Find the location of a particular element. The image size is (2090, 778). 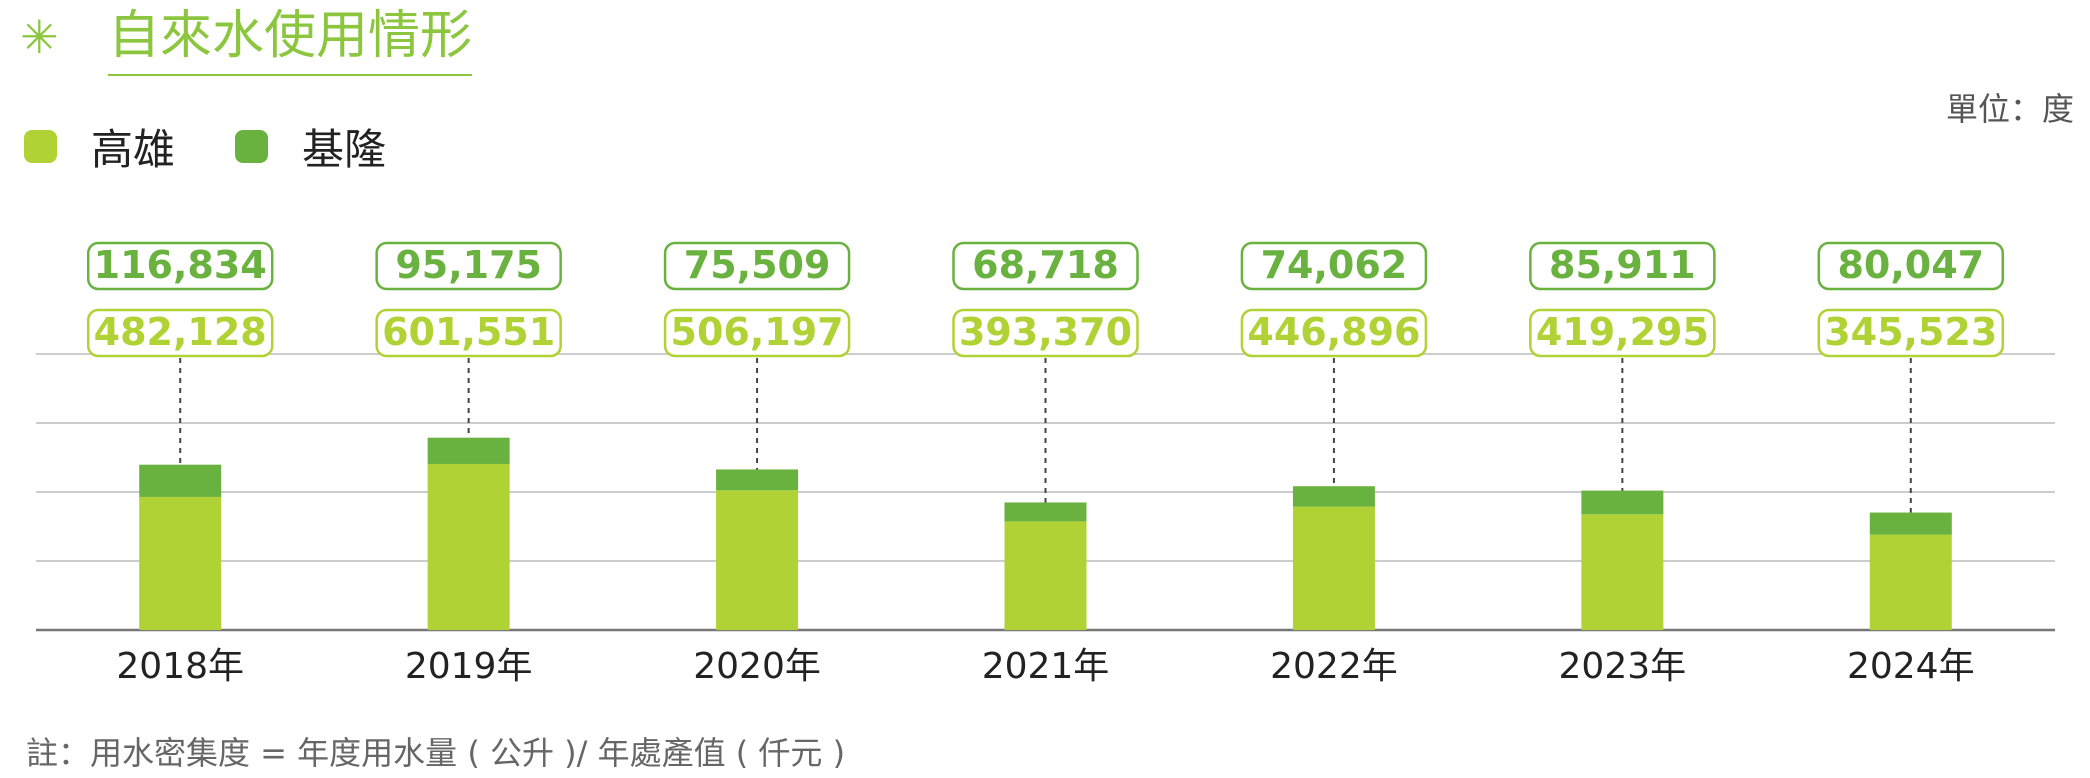

keelung-value-label: 85,911 is located at coordinates (1622, 265).